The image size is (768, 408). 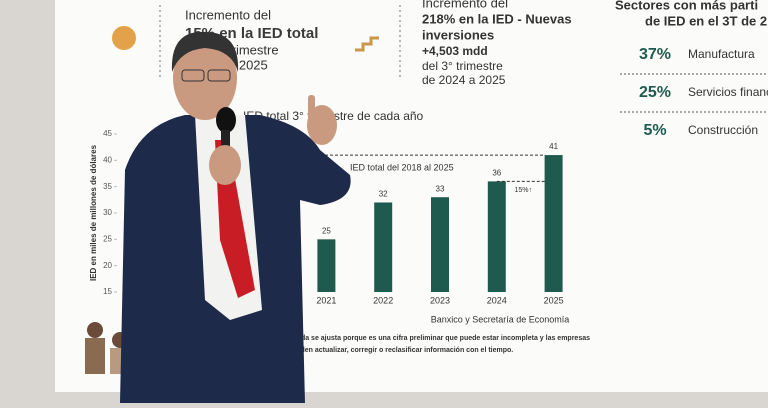 What do you see at coordinates (655, 54) in the screenshot?
I see `sector-share: 37%` at bounding box center [655, 54].